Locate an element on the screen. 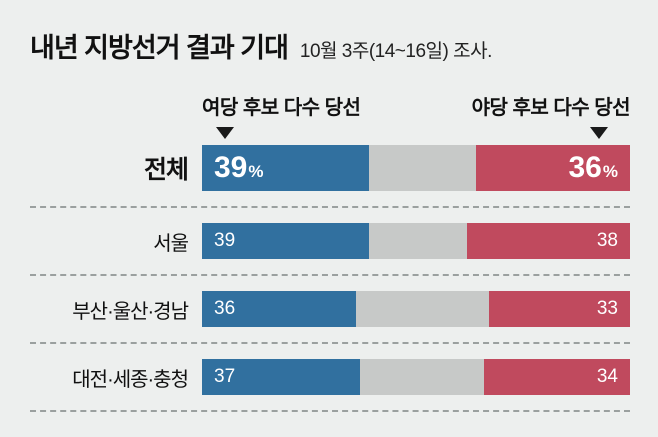 This screenshot has height=437, width=658. opposition-party-header: 야당 후보 다수 당선 is located at coordinates (551, 108).